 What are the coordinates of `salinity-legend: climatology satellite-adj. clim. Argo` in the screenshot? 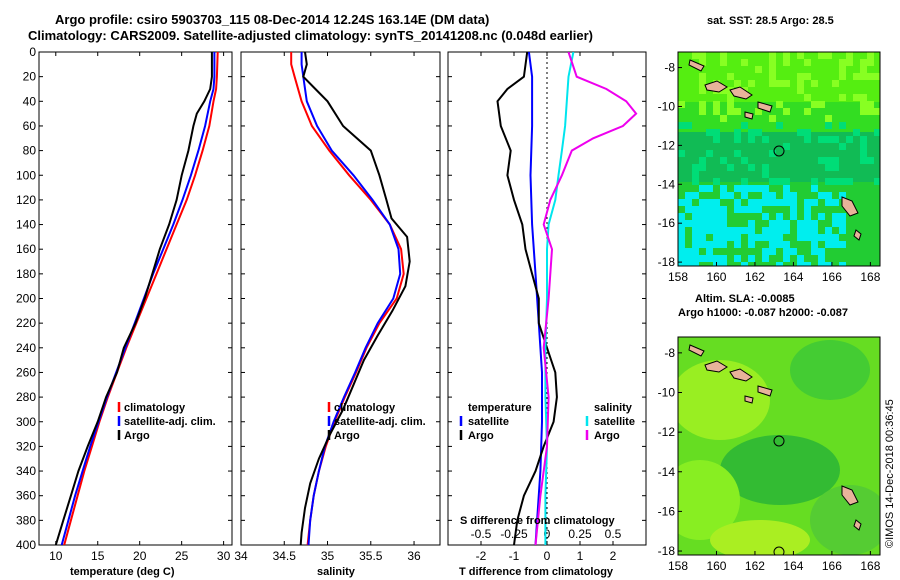 It's located at (376, 422).